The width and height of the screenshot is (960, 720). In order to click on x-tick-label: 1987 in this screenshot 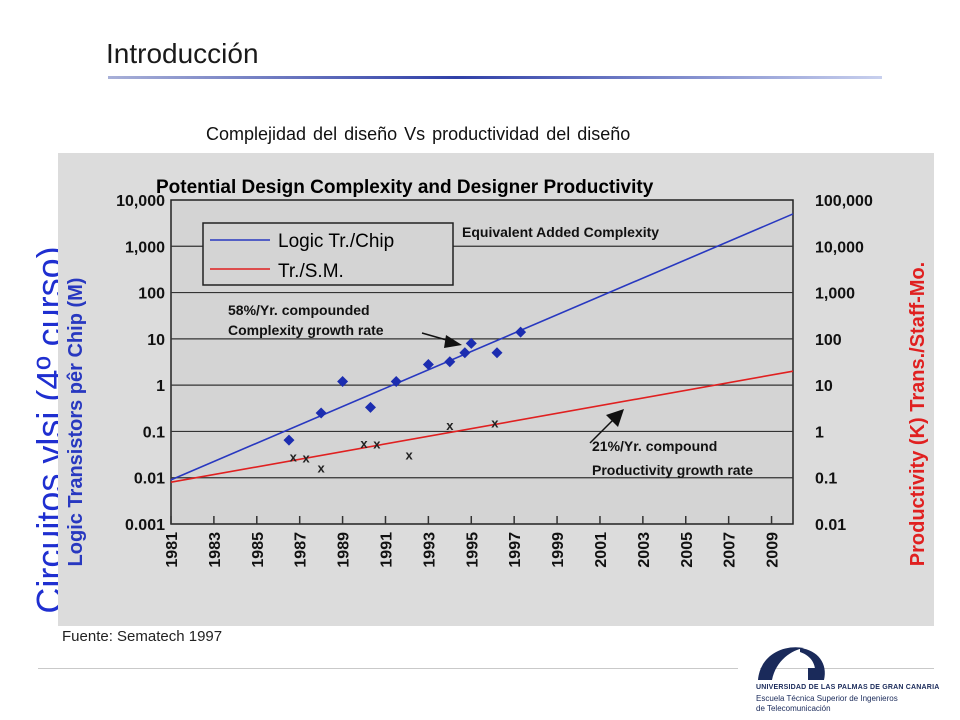, I will do `click(301, 550)`.